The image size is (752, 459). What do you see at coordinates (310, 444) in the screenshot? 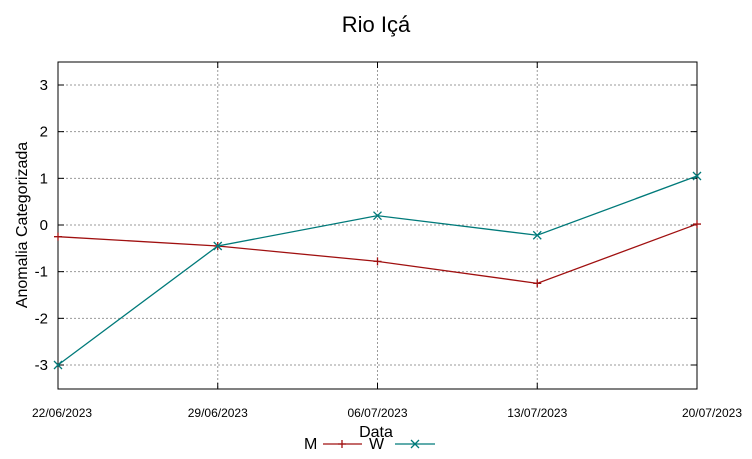
I see `legend-label-m: M` at bounding box center [310, 444].